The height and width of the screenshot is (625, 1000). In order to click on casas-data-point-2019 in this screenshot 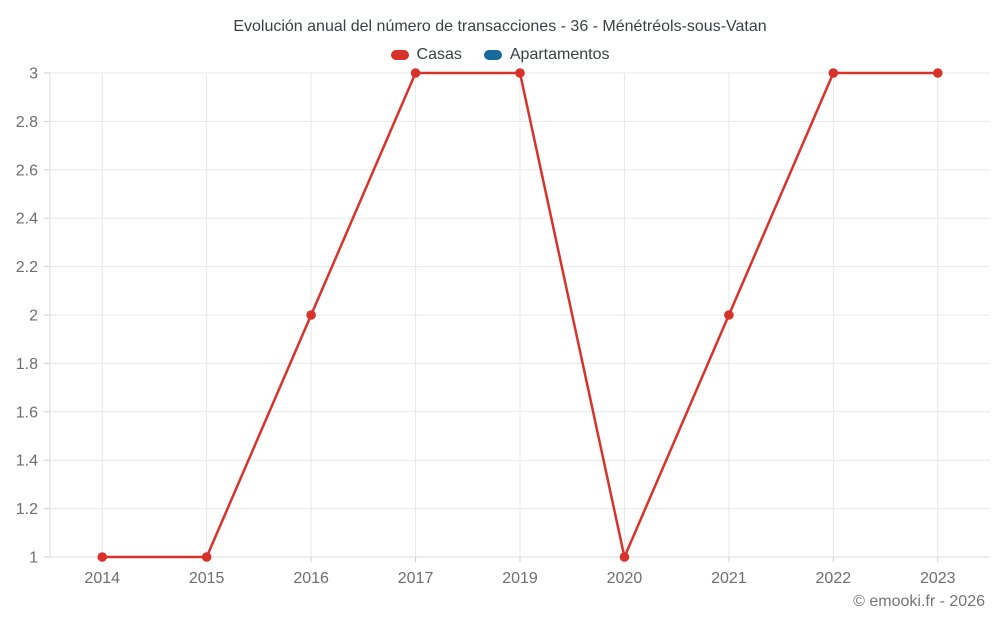, I will do `click(520, 73)`.